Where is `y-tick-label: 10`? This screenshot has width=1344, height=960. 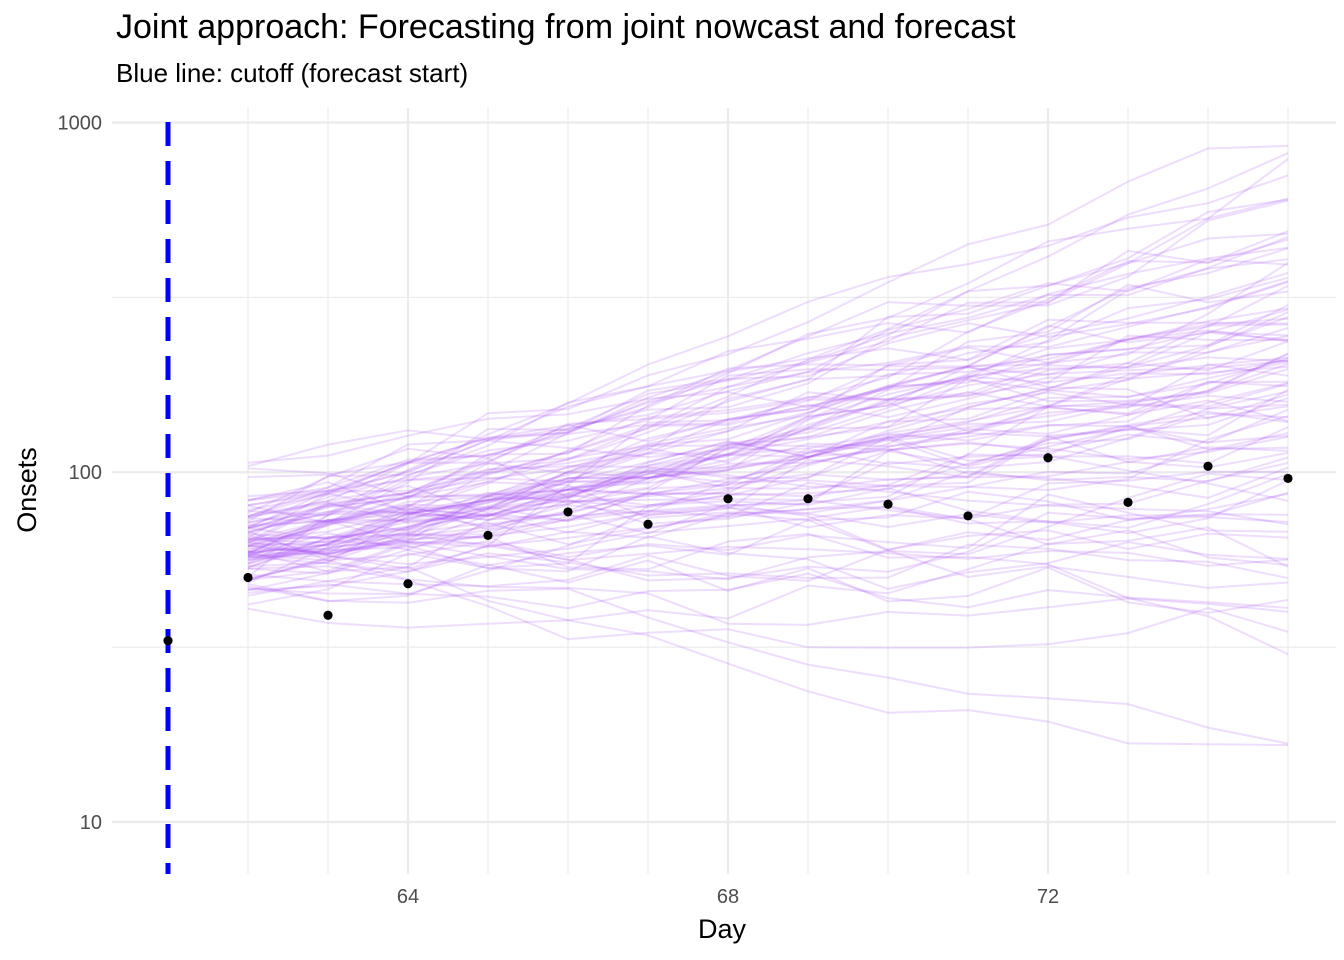 y-tick-label: 10 is located at coordinates (91, 823).